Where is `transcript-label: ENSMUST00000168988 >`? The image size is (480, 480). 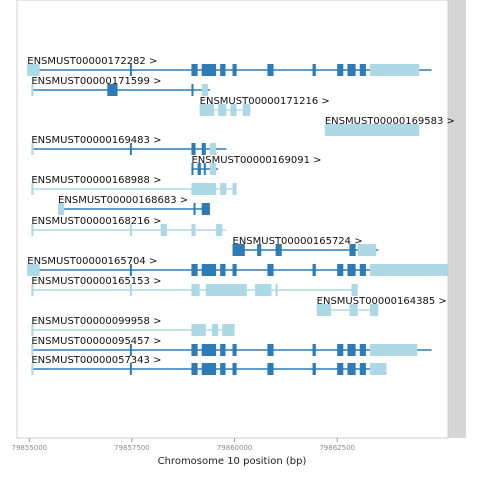
transcript-label: ENSMUST00000168988 > is located at coordinates (96, 180).